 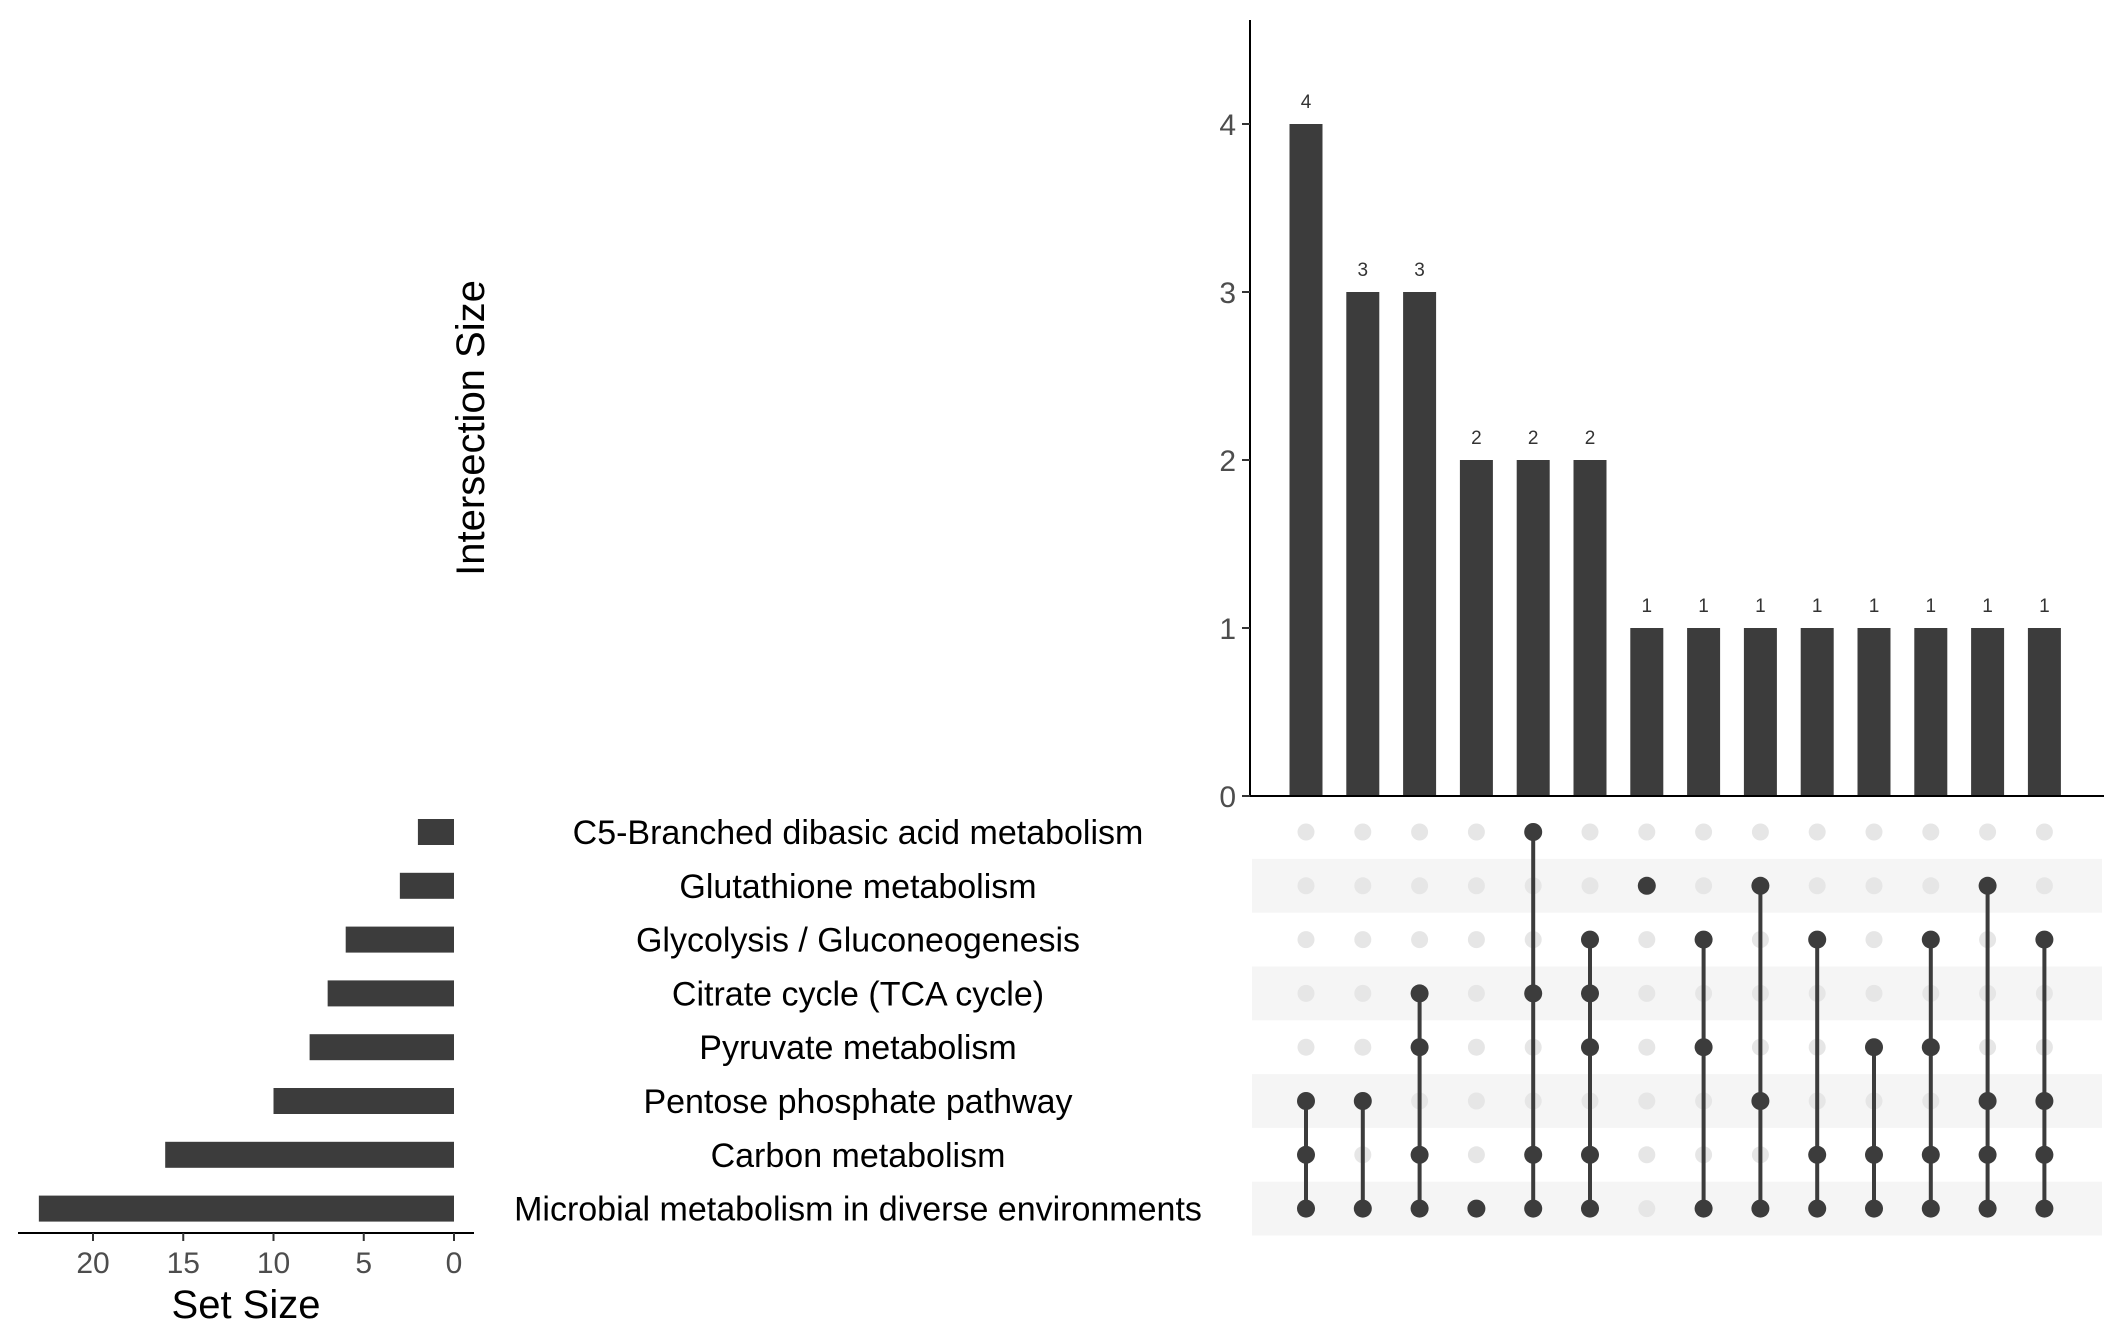 What do you see at coordinates (454, 1263) in the screenshot?
I see `set-size-tick-label: 0` at bounding box center [454, 1263].